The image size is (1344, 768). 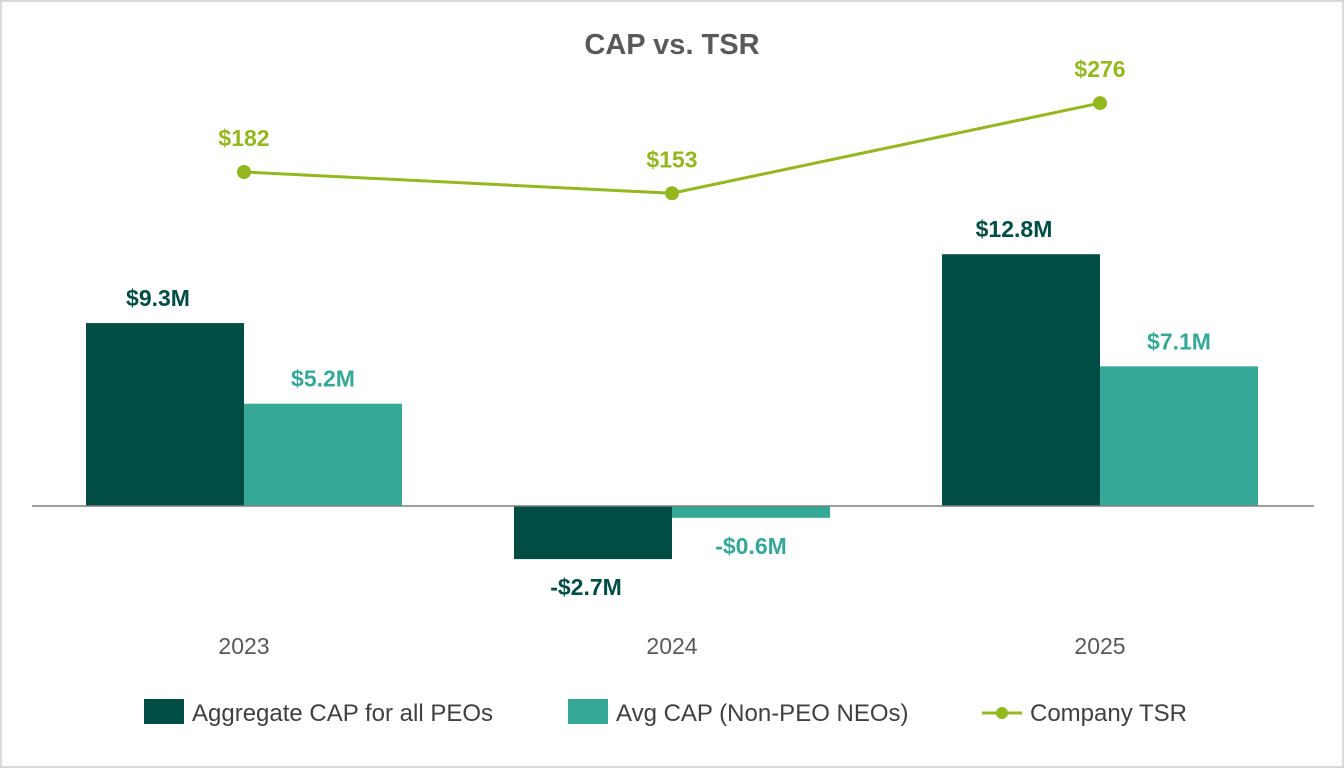 What do you see at coordinates (762, 713) in the screenshot?
I see `legend-neo-label: Avg CAP (Non-PEO NEOs)` at bounding box center [762, 713].